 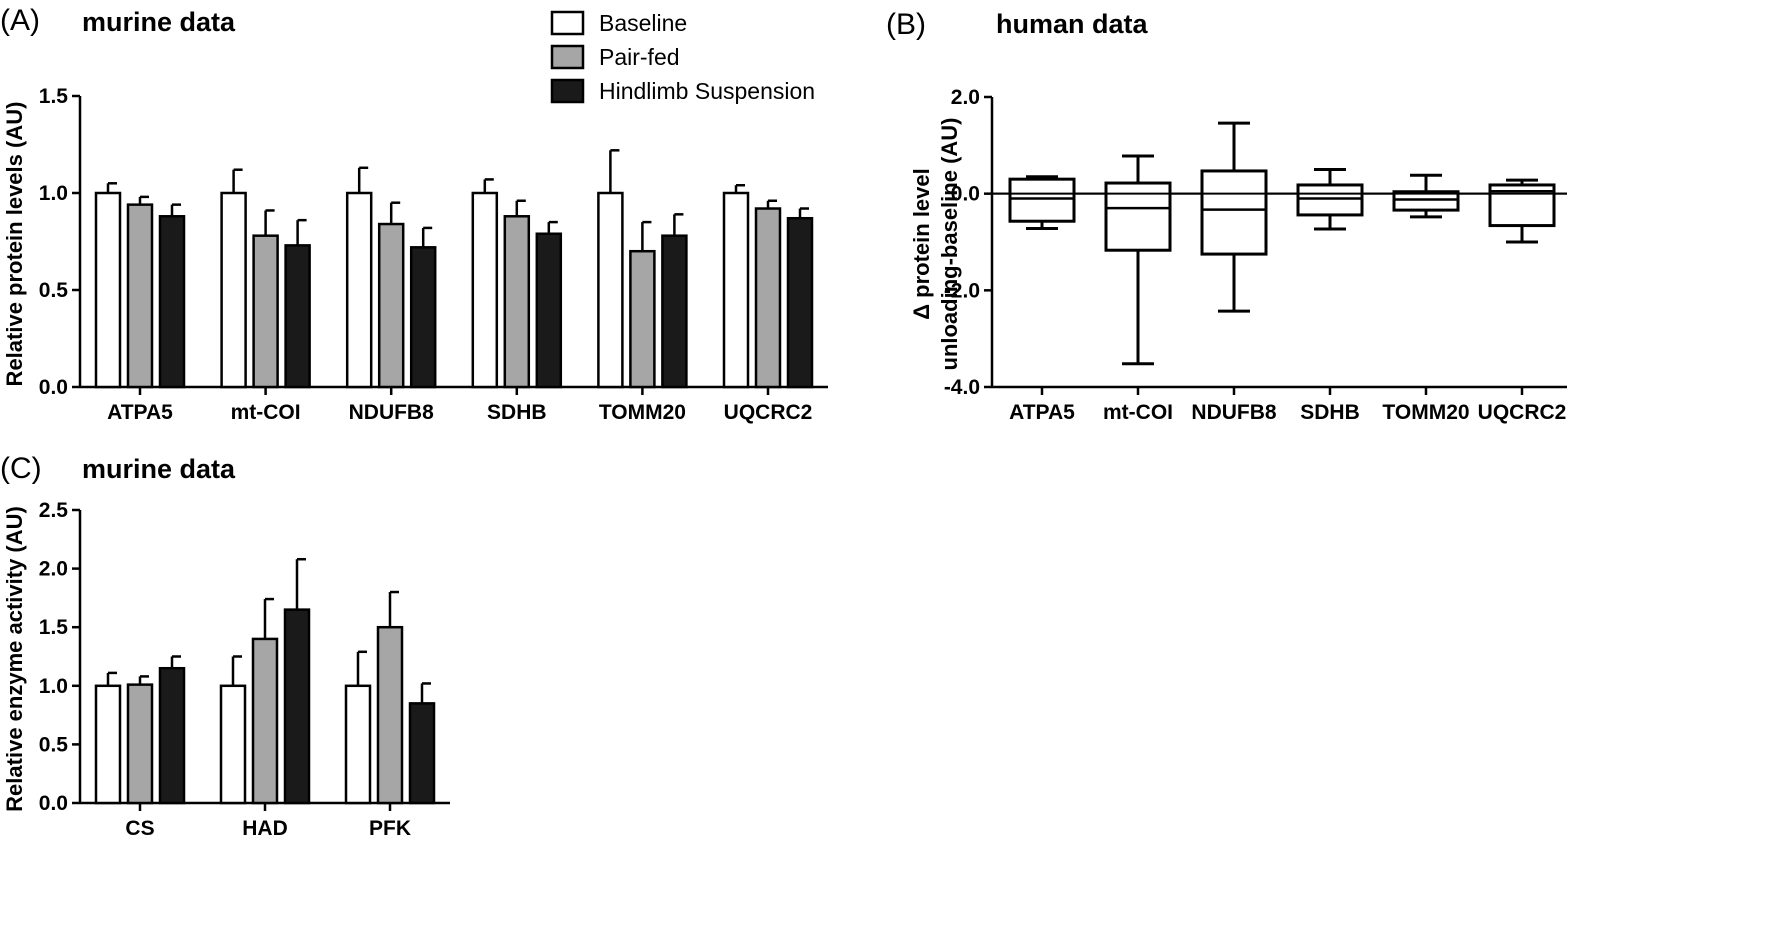 What do you see at coordinates (14, 244) in the screenshot?
I see `panel-a-y-axis-label: Relative protein levels (AU)` at bounding box center [14, 244].